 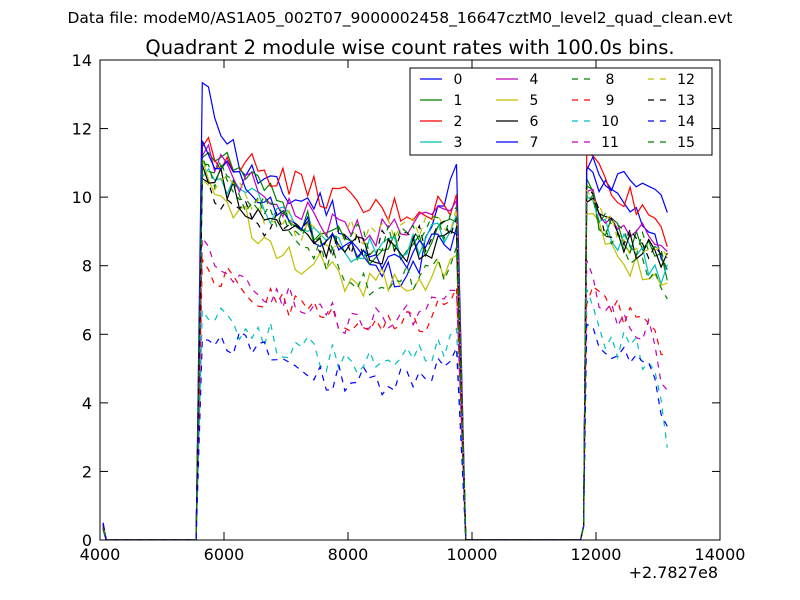 I want to click on y-tick-label: 8, so click(x=87, y=266).